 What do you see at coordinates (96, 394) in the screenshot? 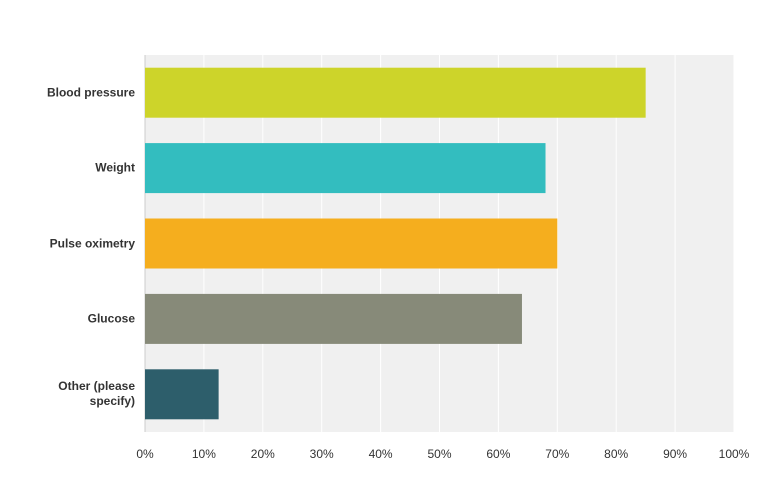
I see `y-tick-label: Other (please specify)` at bounding box center [96, 394].